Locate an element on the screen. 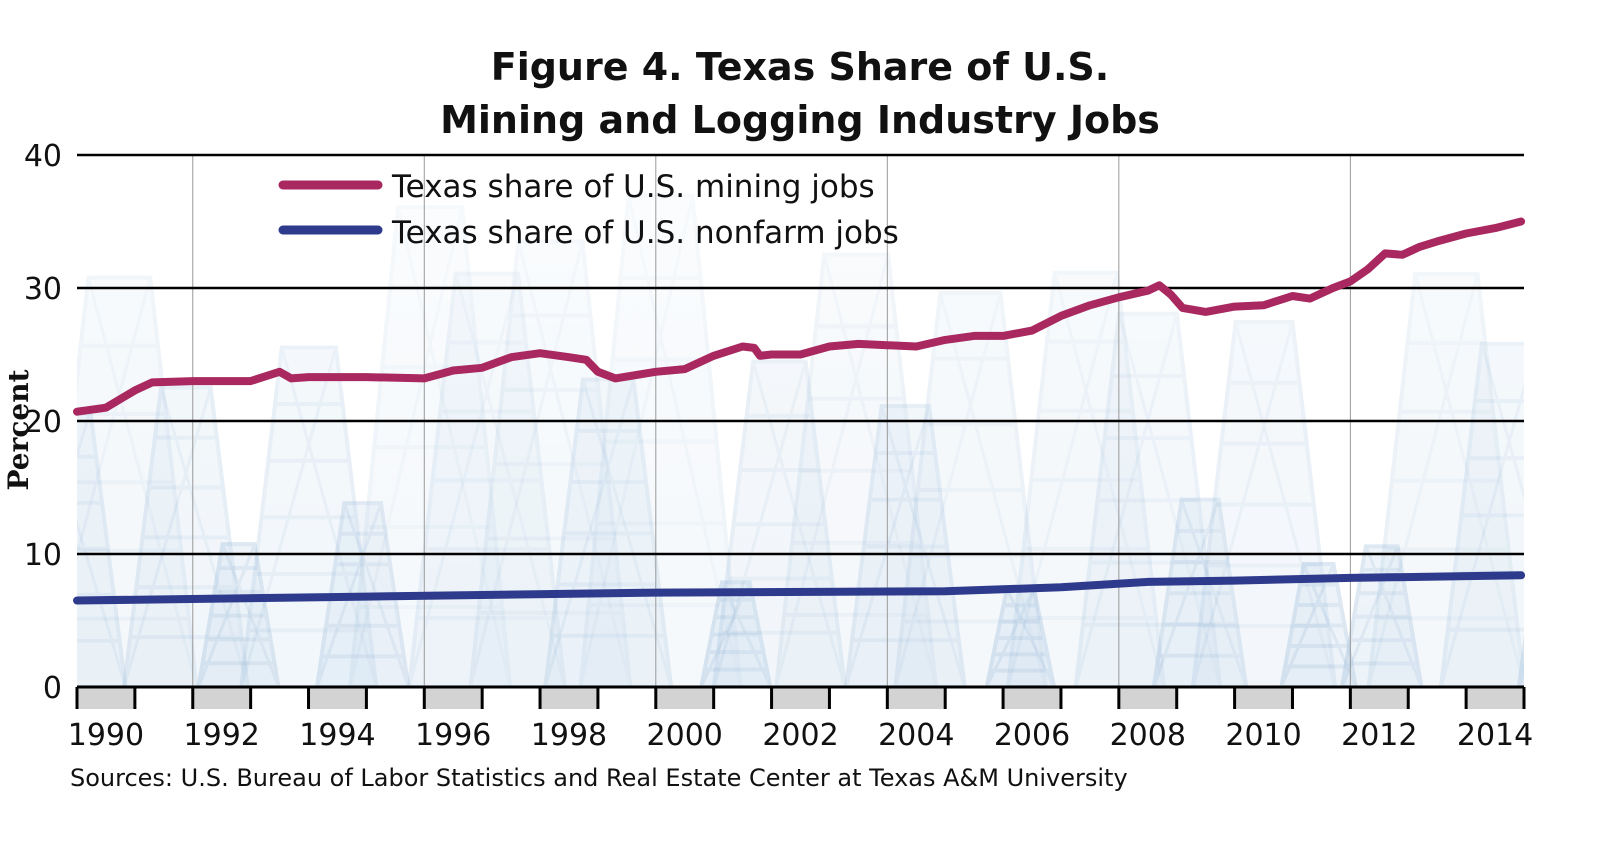  series-line-nonfarm is located at coordinates (799, 588).